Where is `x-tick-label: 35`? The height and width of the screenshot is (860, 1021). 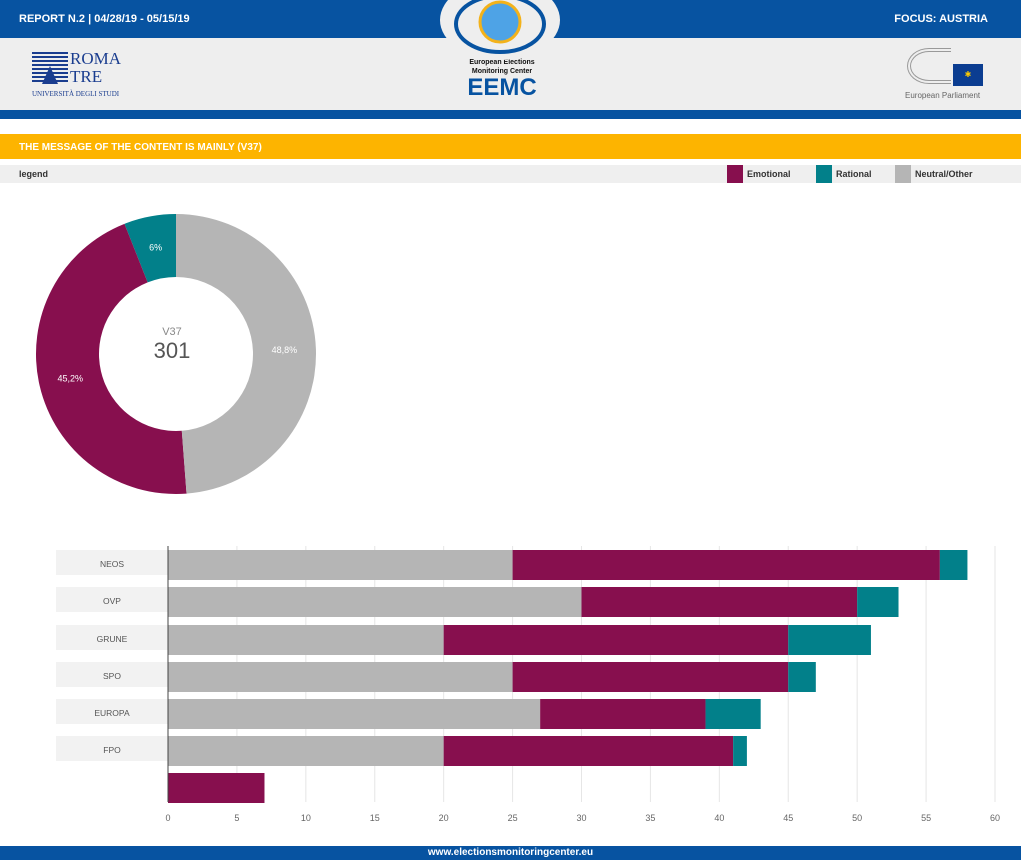 x-tick-label: 35 is located at coordinates (650, 818).